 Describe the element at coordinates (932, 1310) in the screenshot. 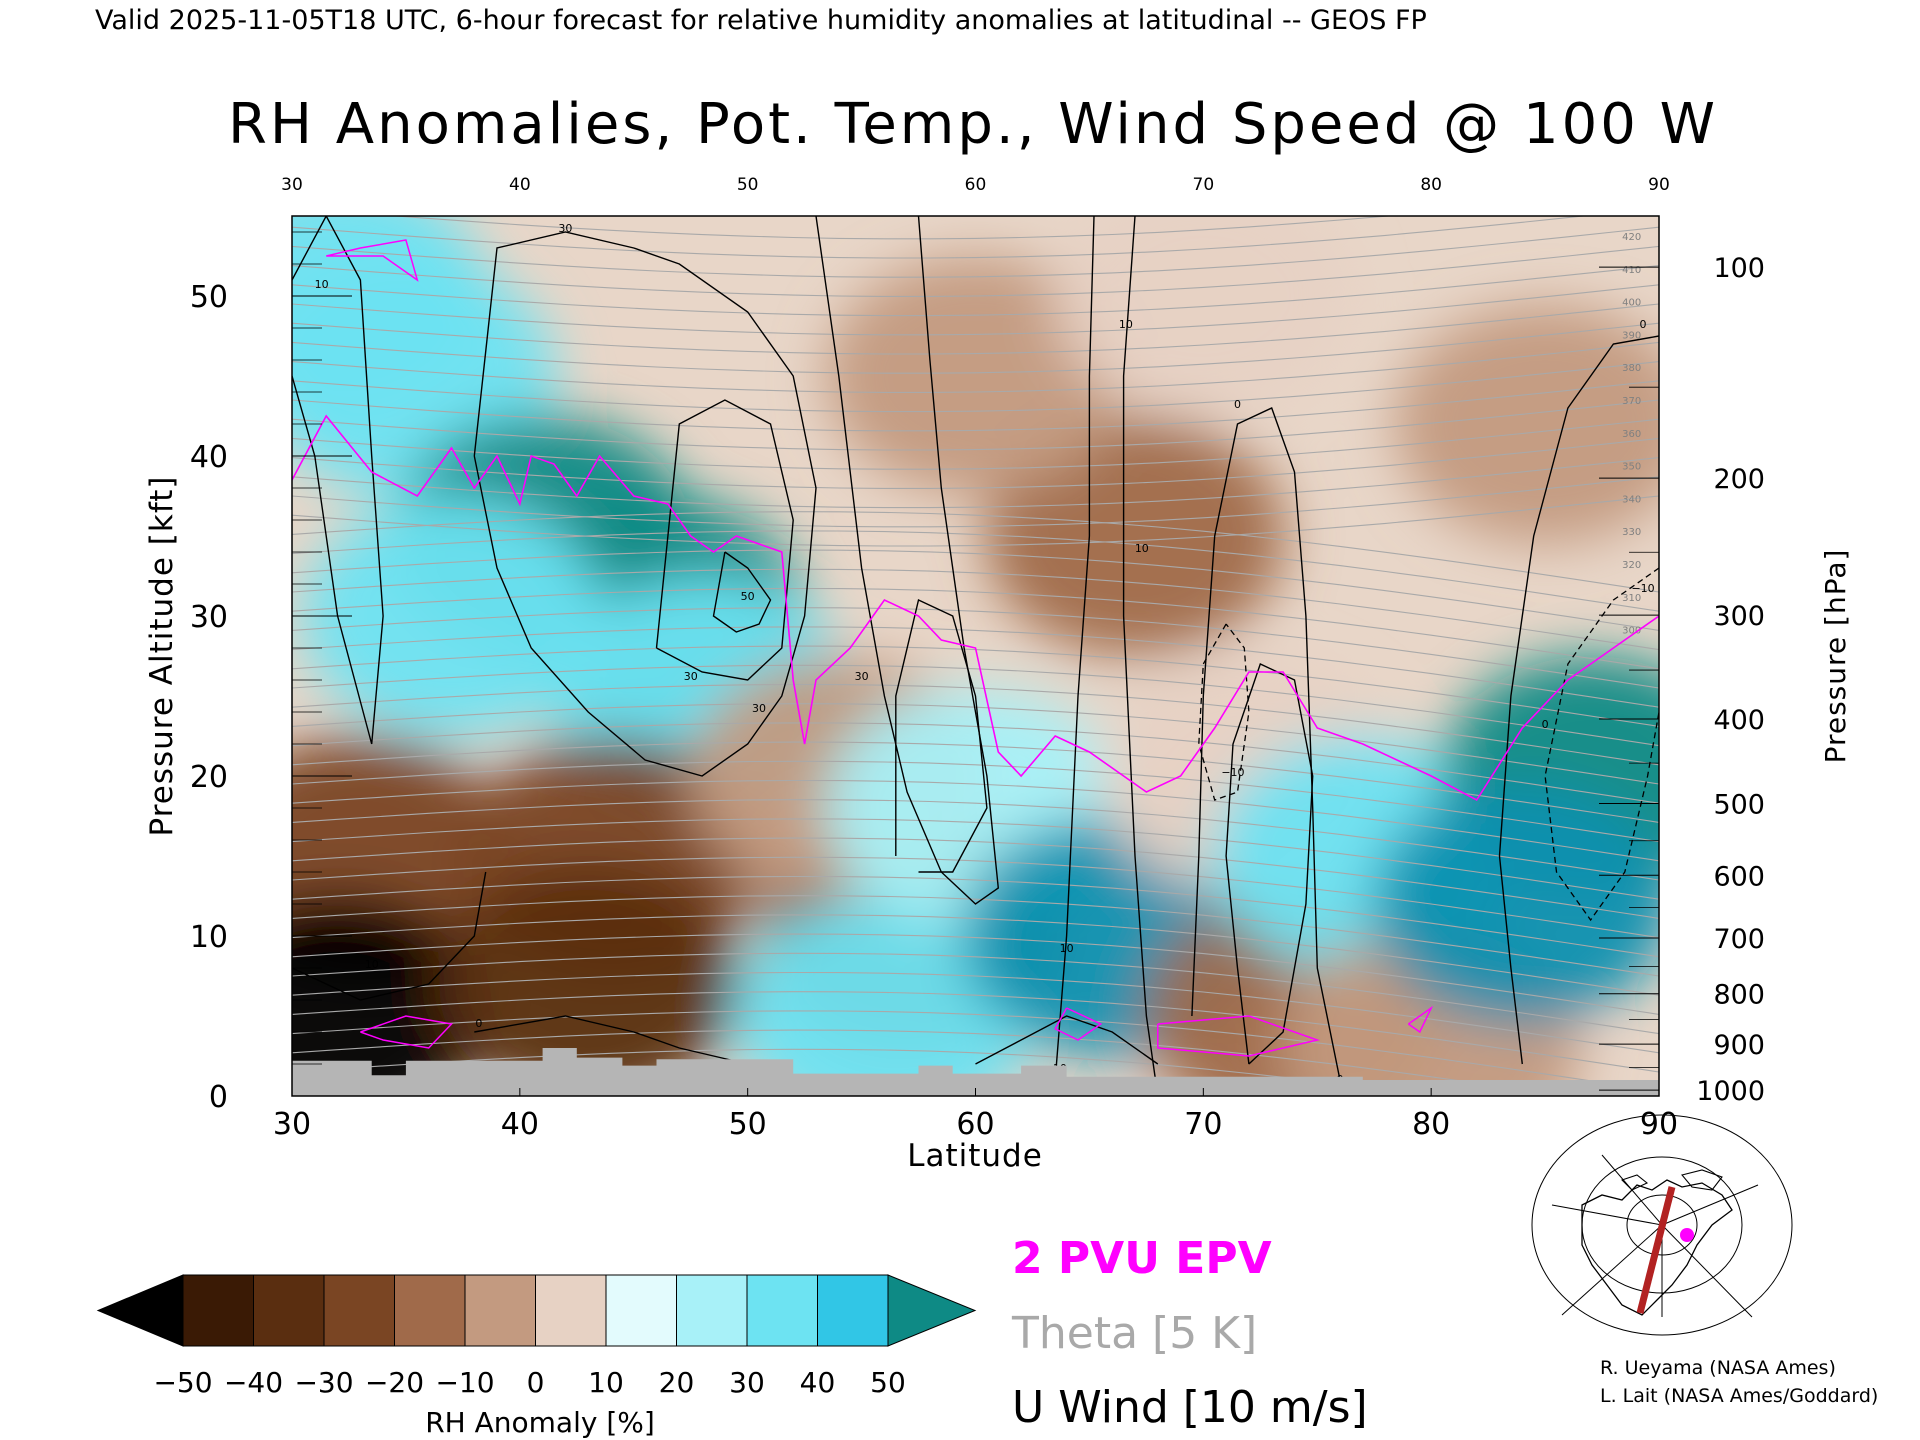

I see `colorbar-over-arrow` at that location.